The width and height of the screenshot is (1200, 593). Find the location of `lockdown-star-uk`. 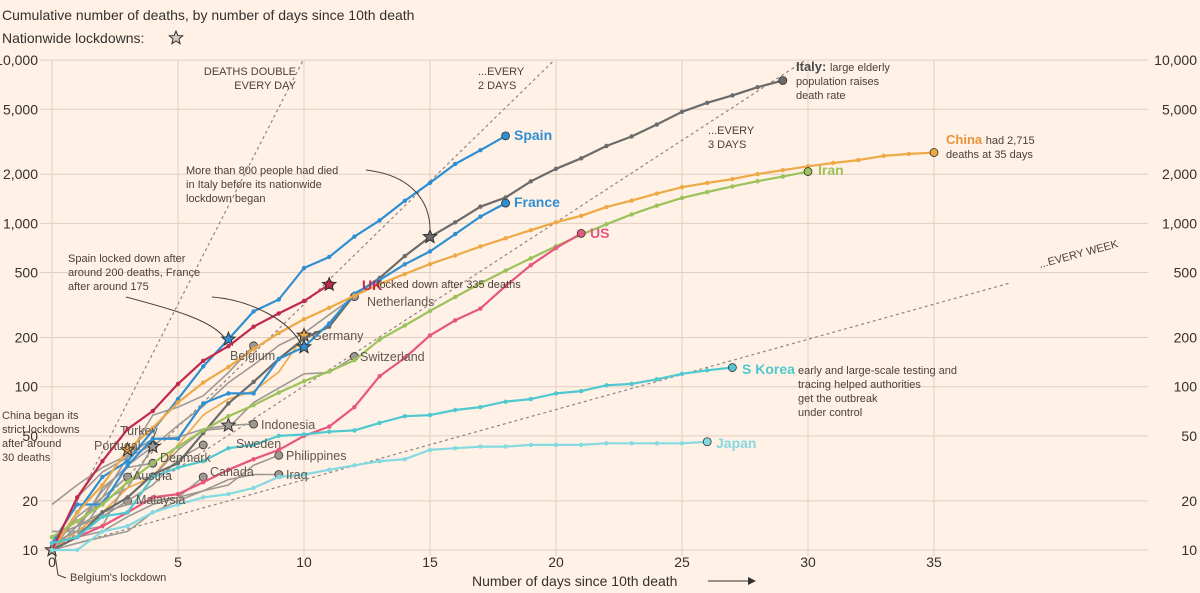

lockdown-star-uk is located at coordinates (329, 284).